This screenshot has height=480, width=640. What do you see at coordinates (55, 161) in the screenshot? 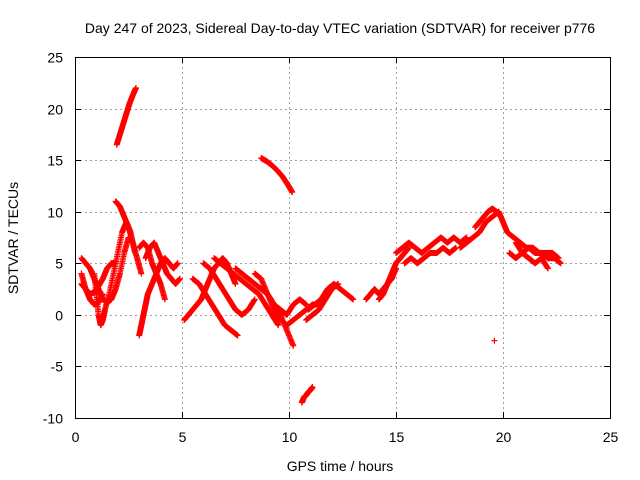
I see `y-tick-label: 15` at bounding box center [55, 161].